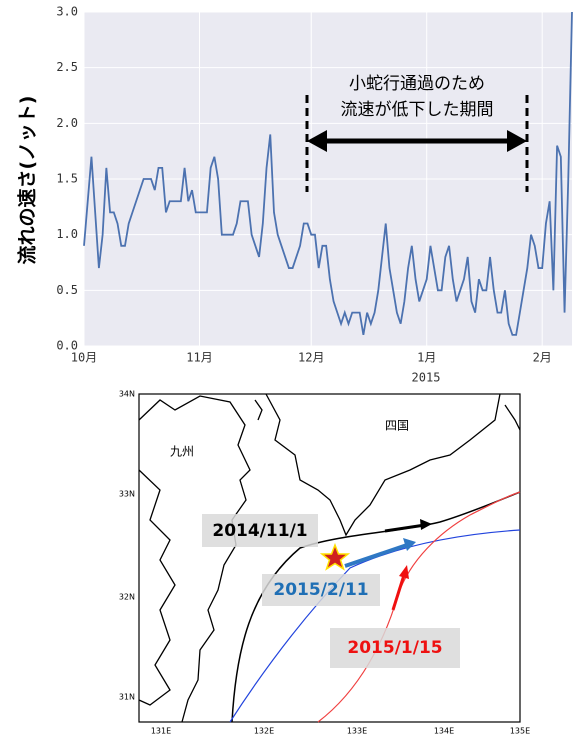 The image size is (576, 744). I want to click on y-tick-label: 2.0, so click(67, 123).